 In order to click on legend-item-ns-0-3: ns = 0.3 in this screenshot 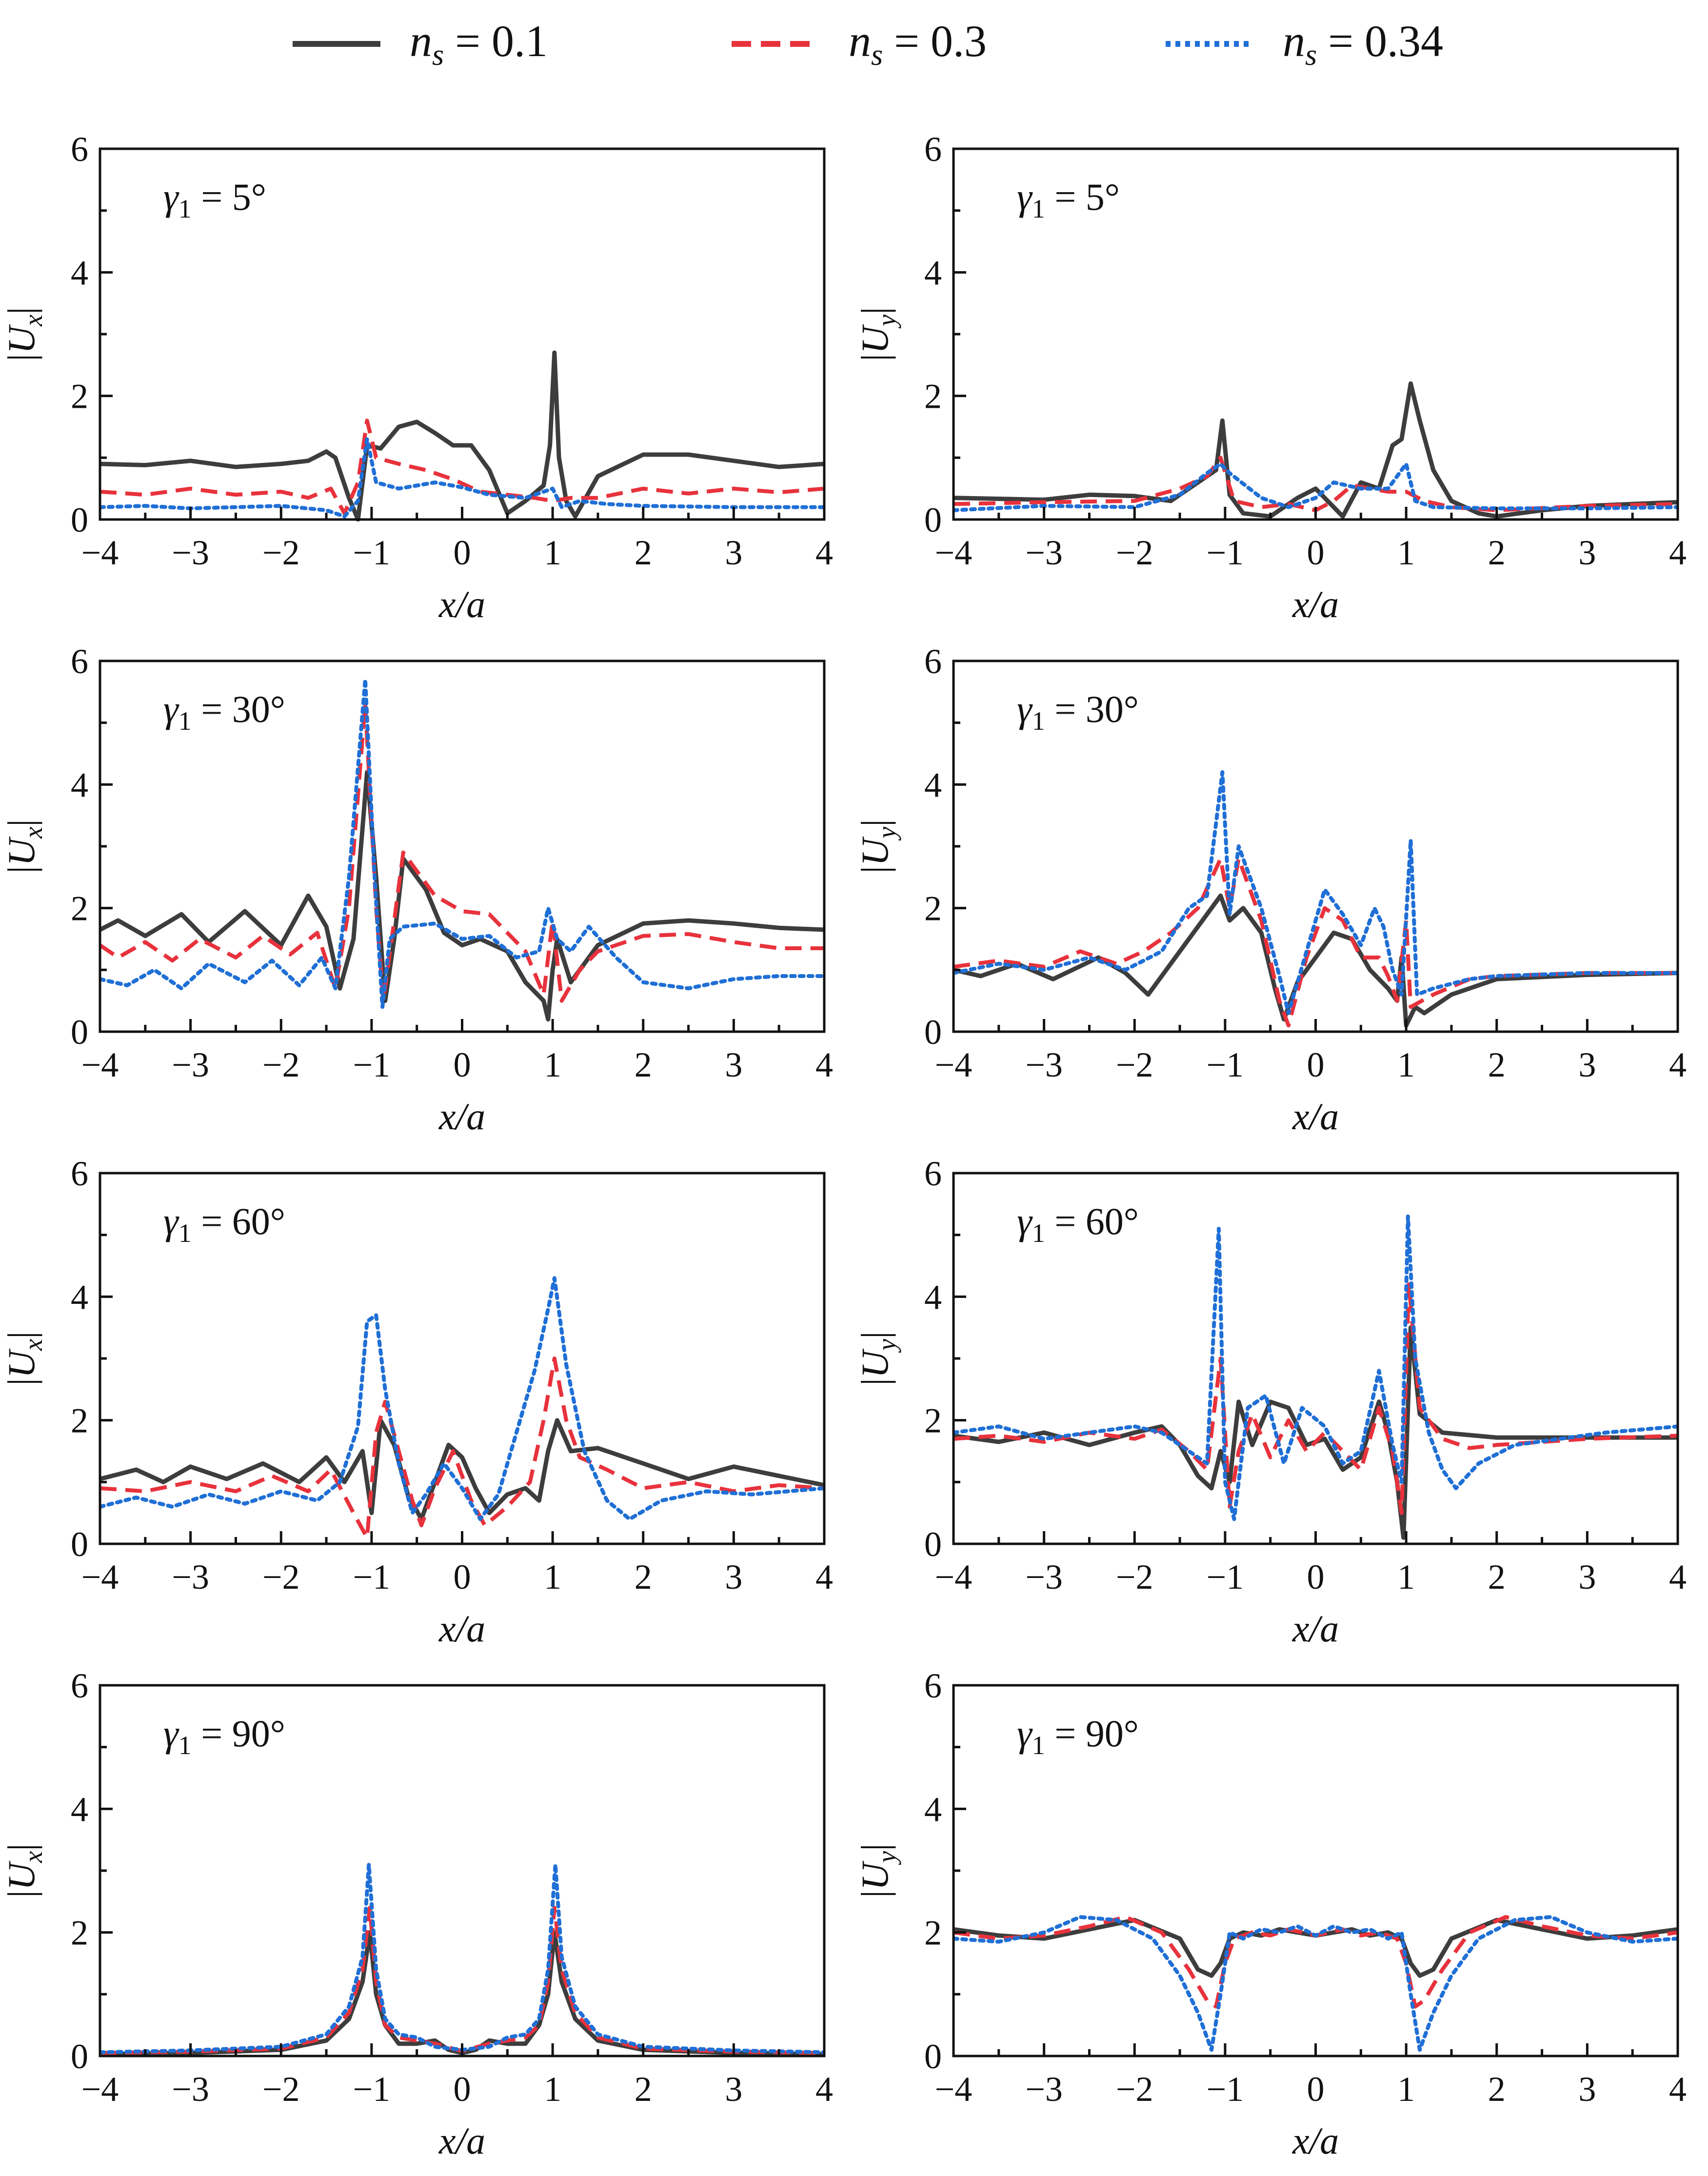, I will do `click(859, 44)`.